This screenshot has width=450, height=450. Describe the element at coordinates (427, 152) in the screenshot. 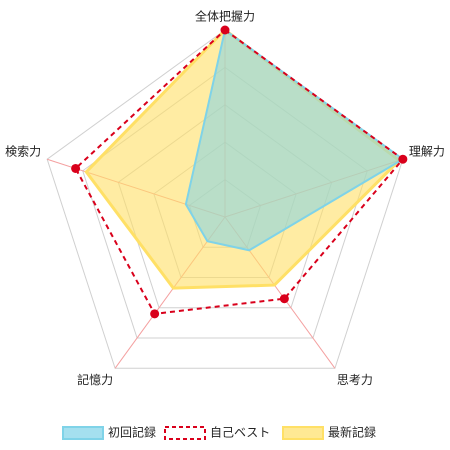

I see `category-label: 理解力` at that location.